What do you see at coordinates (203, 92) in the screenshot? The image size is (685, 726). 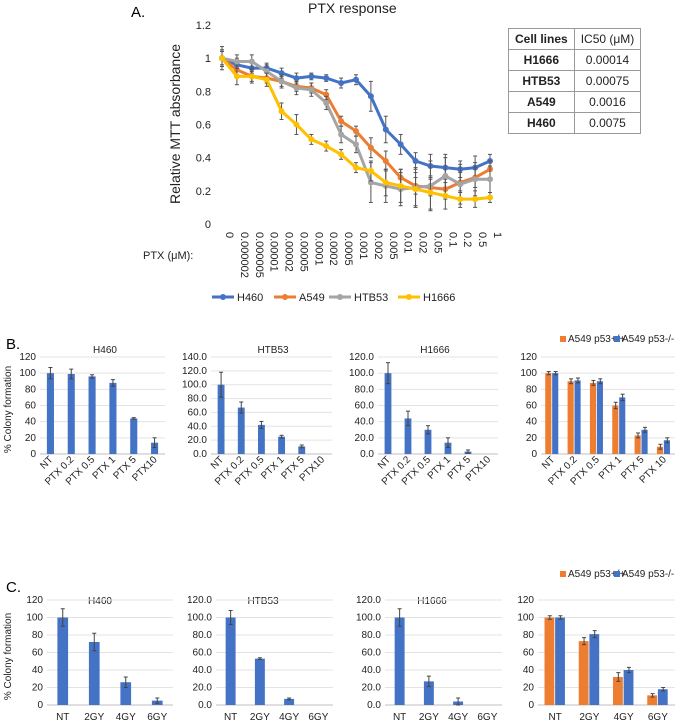 I see `y-tick-label: 0.8` at bounding box center [203, 92].